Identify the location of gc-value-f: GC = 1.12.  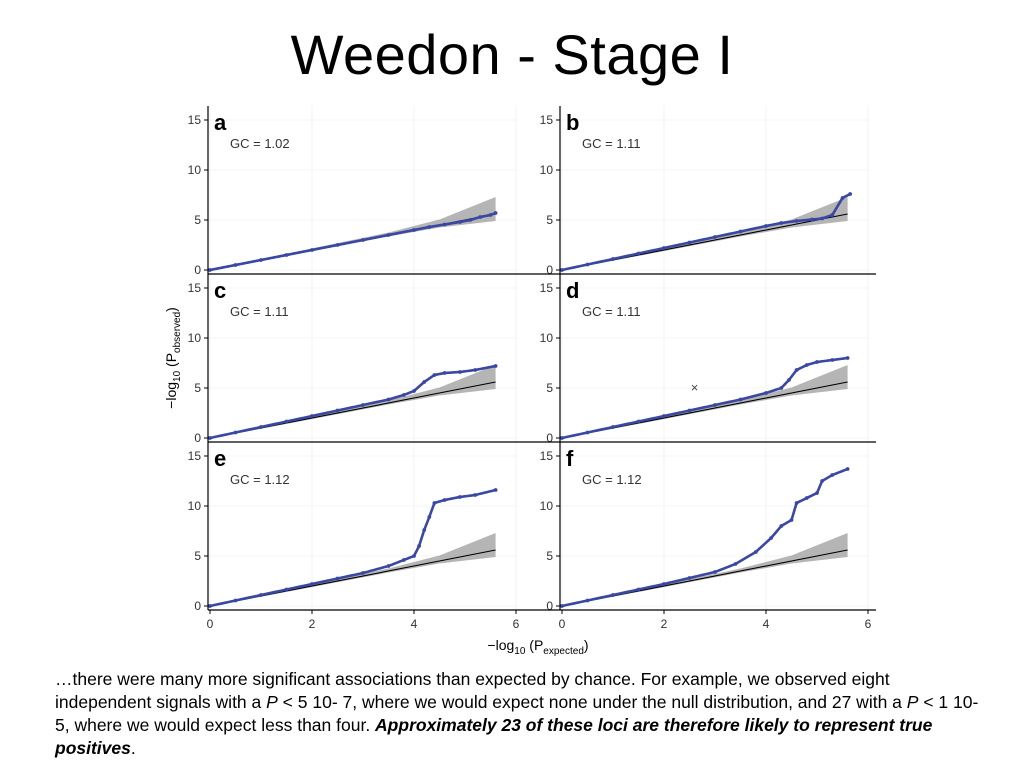
(612, 479).